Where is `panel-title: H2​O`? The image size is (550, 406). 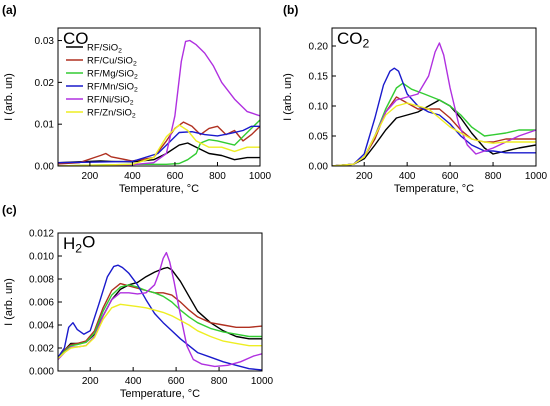 panel-title: H2​O is located at coordinates (79, 244).